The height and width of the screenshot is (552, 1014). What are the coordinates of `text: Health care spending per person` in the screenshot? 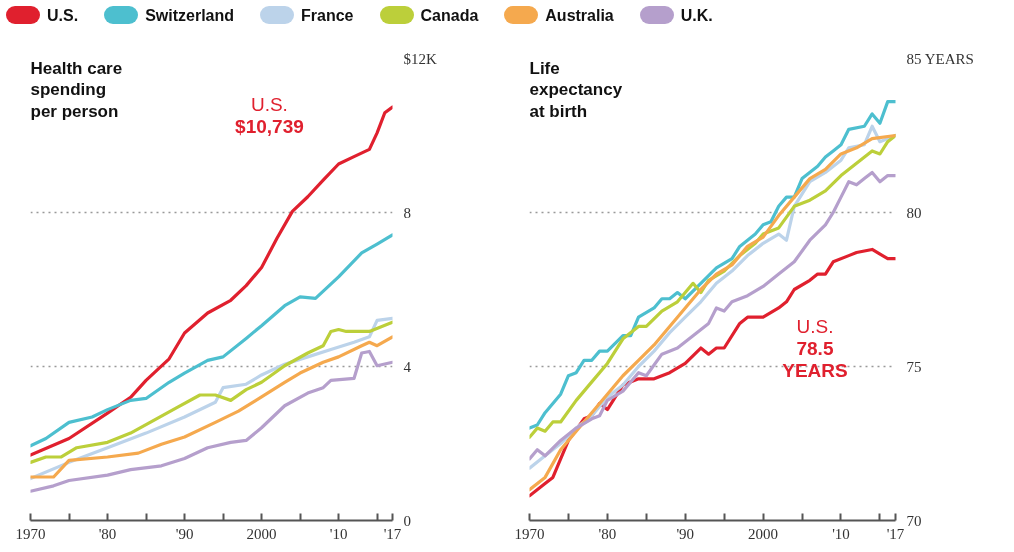 It's located at (76, 90).